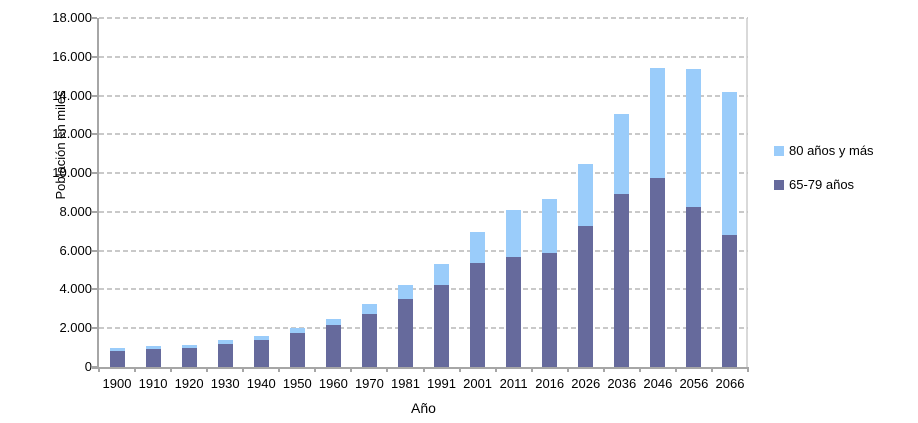 The height and width of the screenshot is (423, 918). Describe the element at coordinates (72, 56) in the screenshot. I see `y-tick-label: 16.000` at that location.